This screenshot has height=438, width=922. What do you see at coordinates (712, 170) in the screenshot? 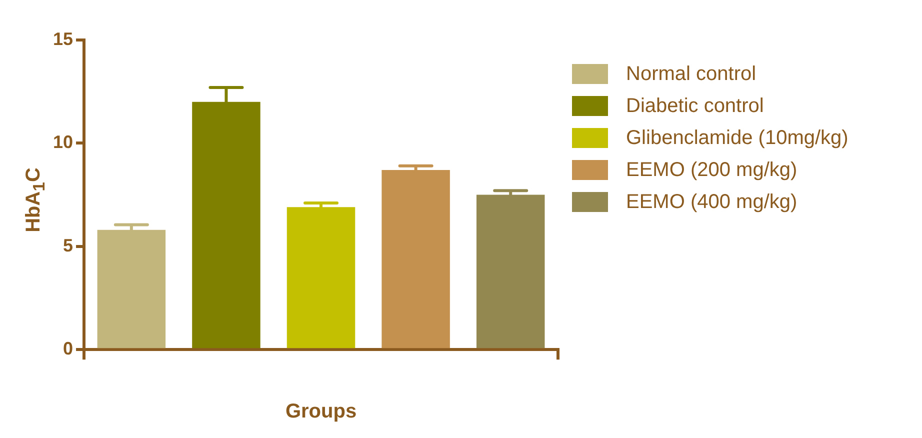
I see `legend-label: EEMO (200 mg/kg)` at bounding box center [712, 170].